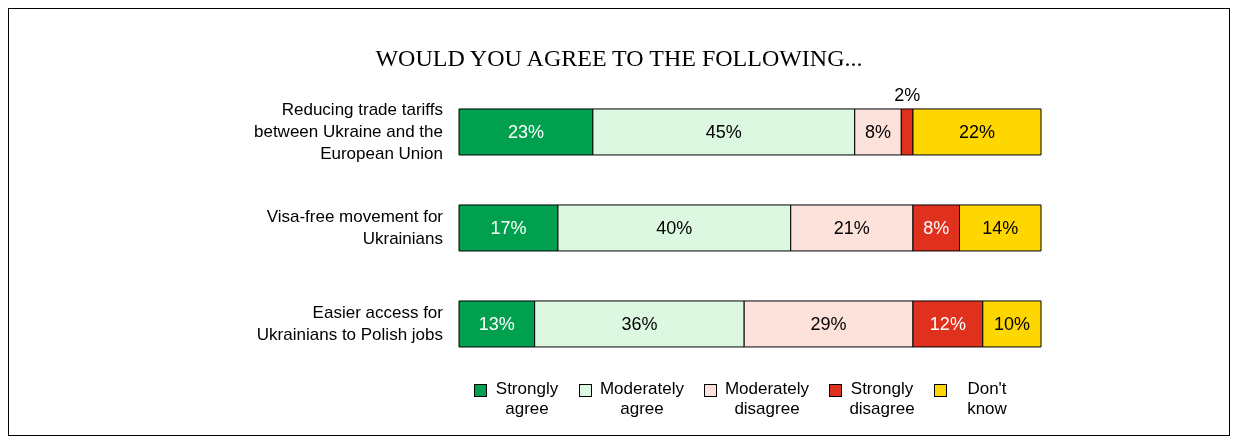  What do you see at coordinates (907, 94) in the screenshot?
I see `data-label: 2%` at bounding box center [907, 94].